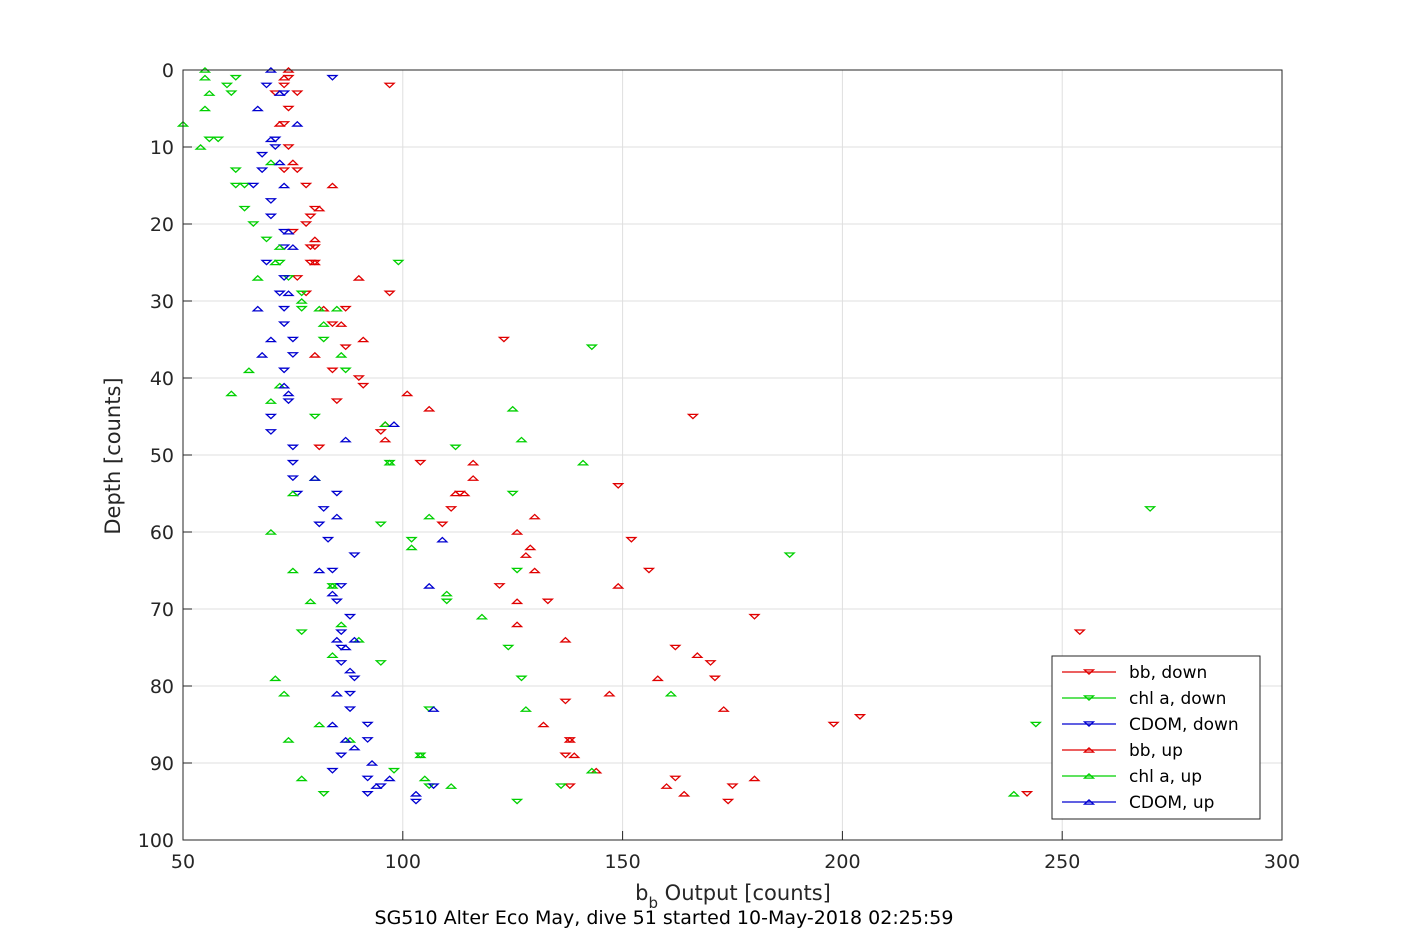  What do you see at coordinates (162, 379) in the screenshot?
I see `y-tick-label: 40` at bounding box center [162, 379].